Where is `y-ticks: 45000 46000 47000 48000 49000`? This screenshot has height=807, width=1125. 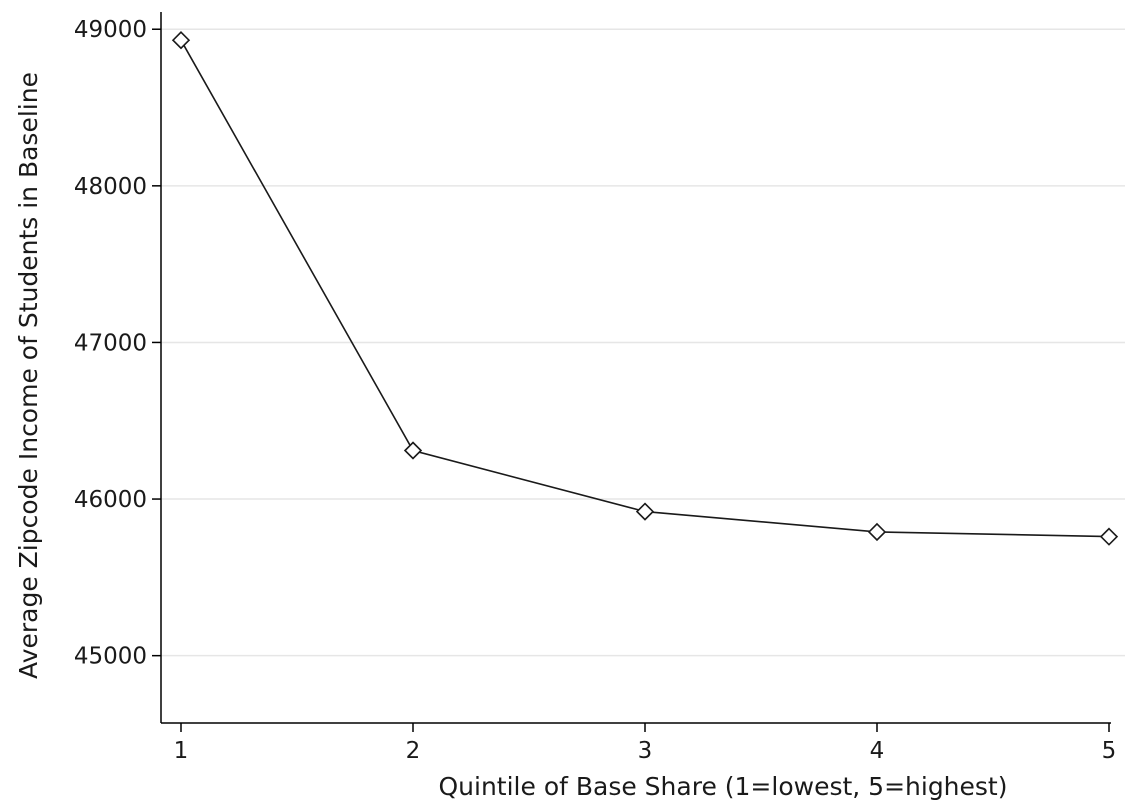
y-ticks: 45000 46000 47000 48000 49000 is located at coordinates (117, 343).